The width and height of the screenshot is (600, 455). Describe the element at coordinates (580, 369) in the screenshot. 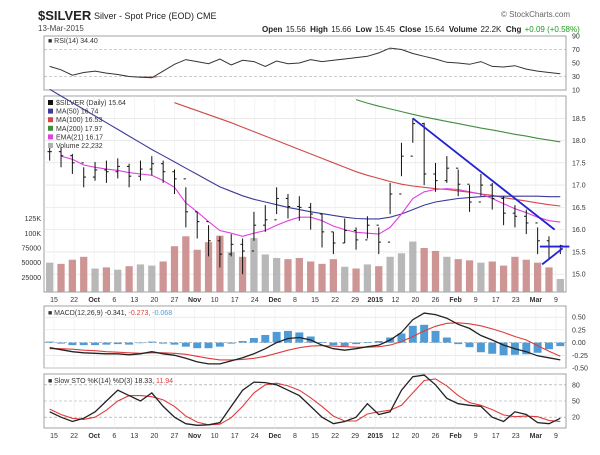

I see `macd-axis-label: -0.50` at that location.